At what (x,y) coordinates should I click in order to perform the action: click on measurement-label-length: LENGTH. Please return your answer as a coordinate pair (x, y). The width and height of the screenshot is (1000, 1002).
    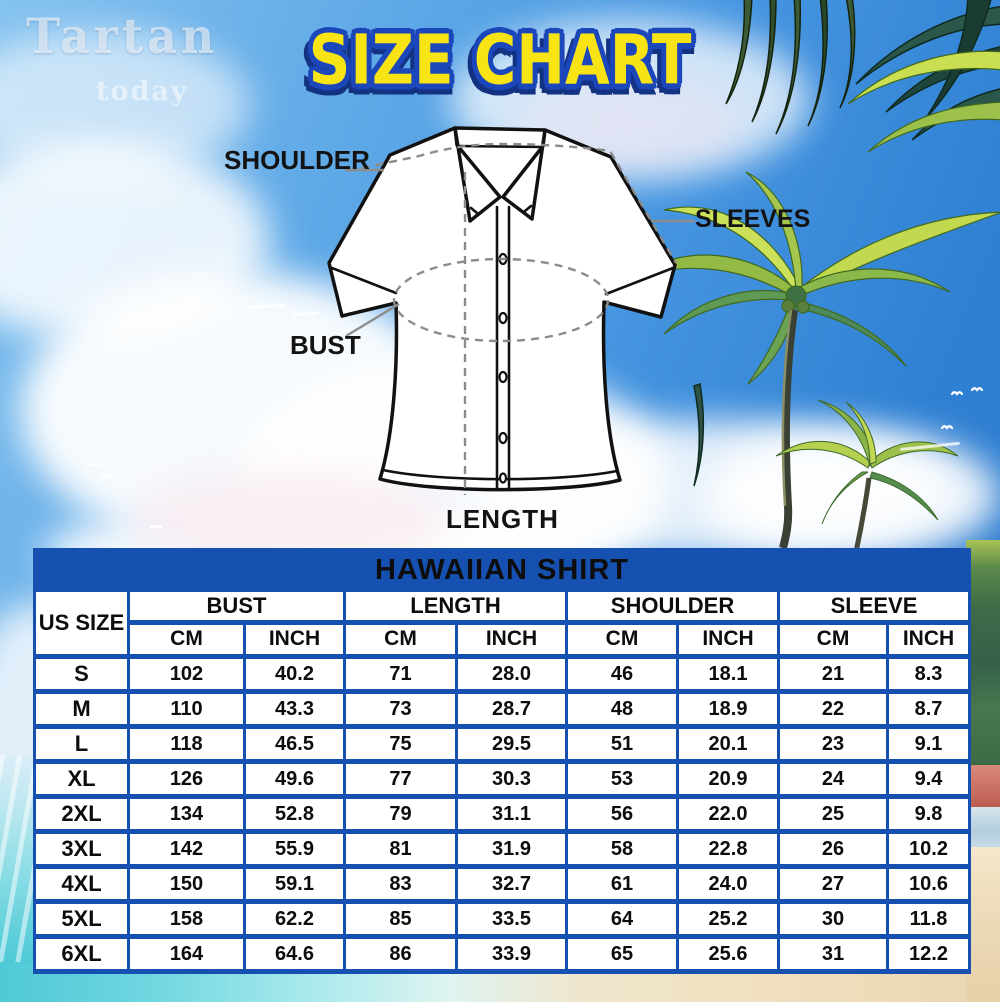
    Looking at the image, I should click on (502, 519).